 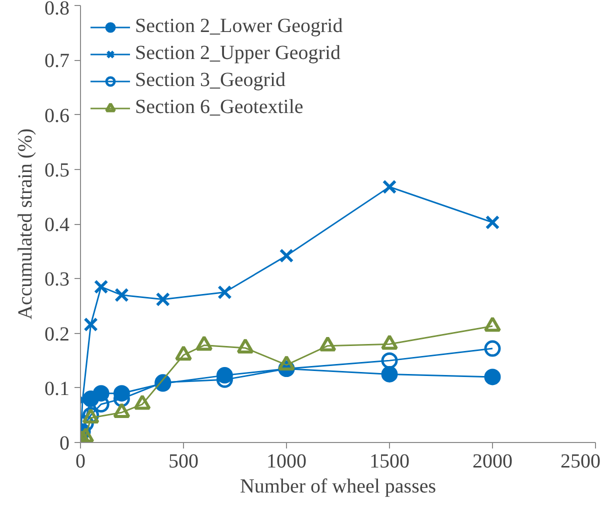 What do you see at coordinates (57, 225) in the screenshot?
I see `y-tick-label: 0.4` at bounding box center [57, 225].